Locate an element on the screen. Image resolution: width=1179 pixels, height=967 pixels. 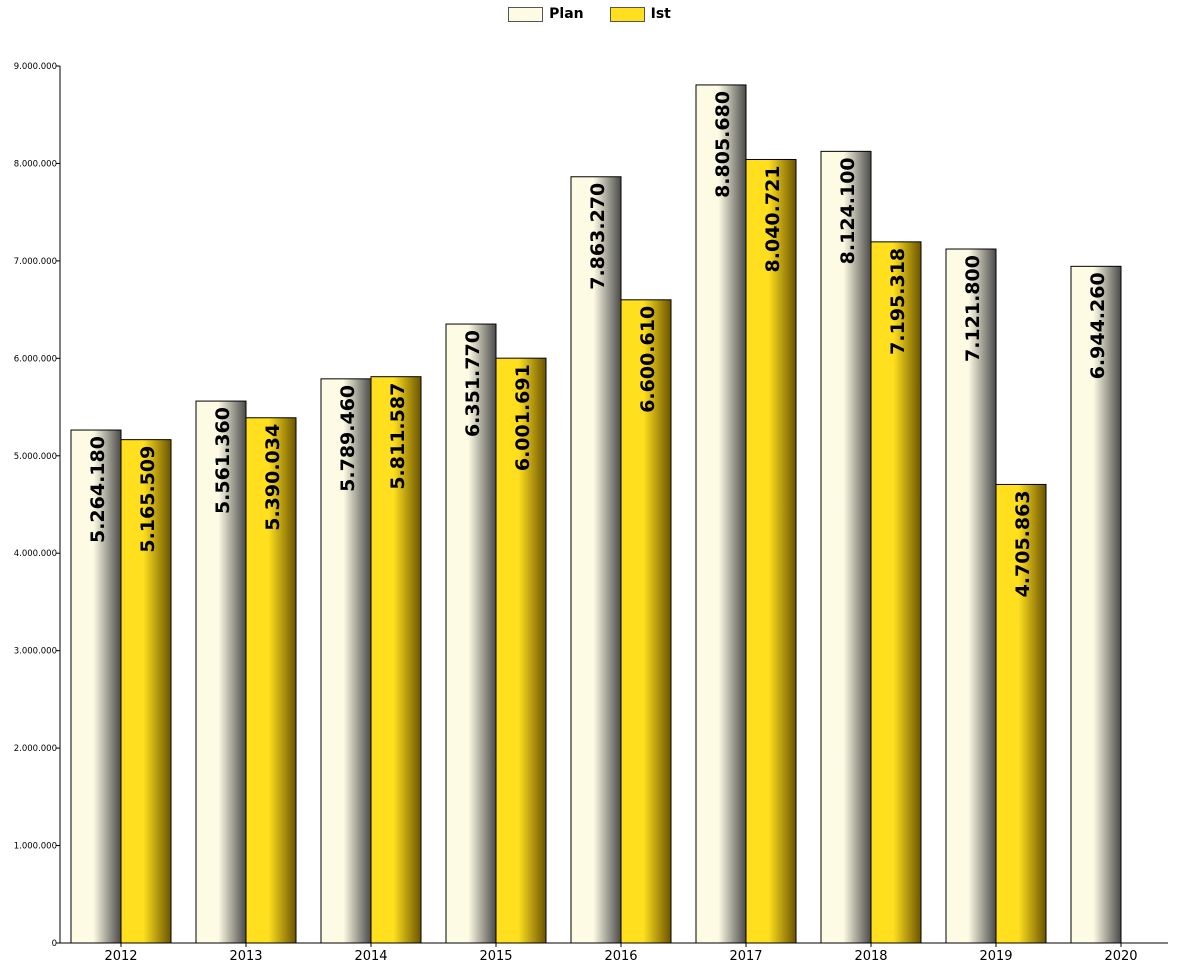
data-label-plan-2013: 5.561.360 is located at coordinates (223, 460).